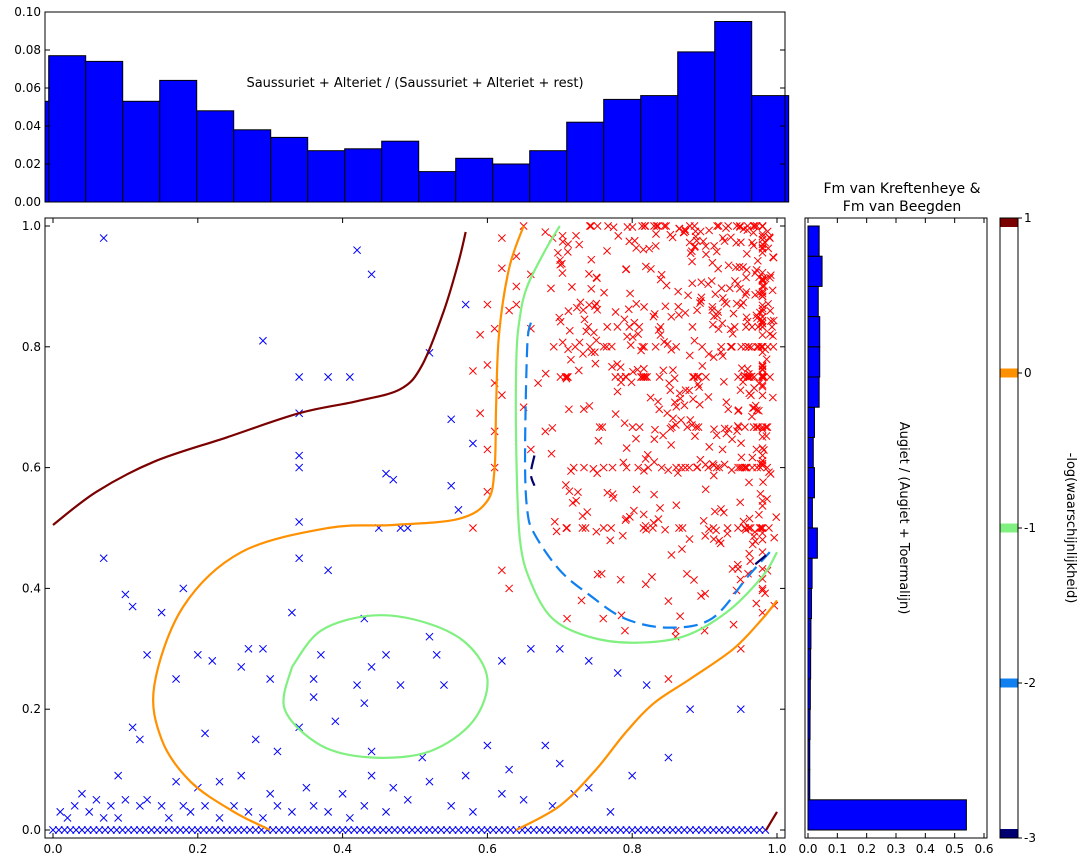 The width and height of the screenshot is (1086, 856). What do you see at coordinates (1030, 838) in the screenshot?
I see `colorbar-tick-label: -3` at bounding box center [1030, 838].